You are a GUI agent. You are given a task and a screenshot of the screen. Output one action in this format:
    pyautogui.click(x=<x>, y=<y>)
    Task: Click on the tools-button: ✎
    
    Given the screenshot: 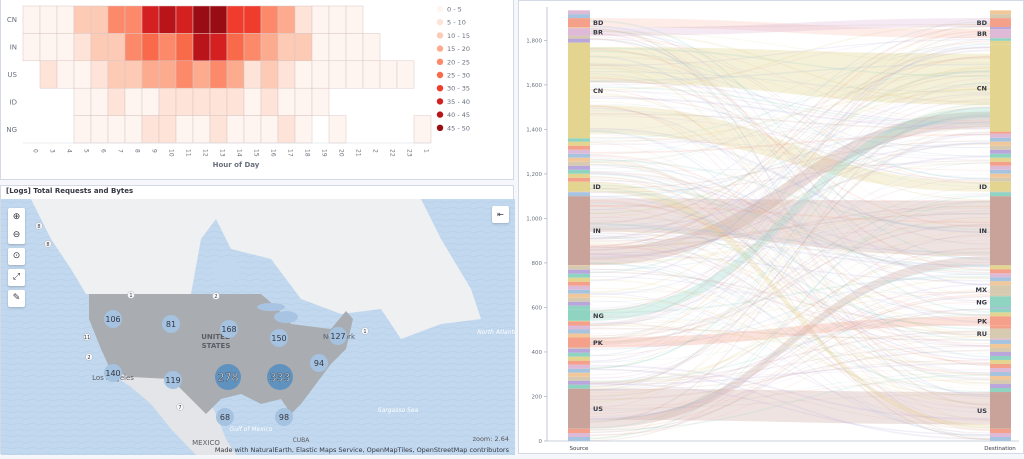 What is the action you would take?
    pyautogui.click(x=16, y=298)
    